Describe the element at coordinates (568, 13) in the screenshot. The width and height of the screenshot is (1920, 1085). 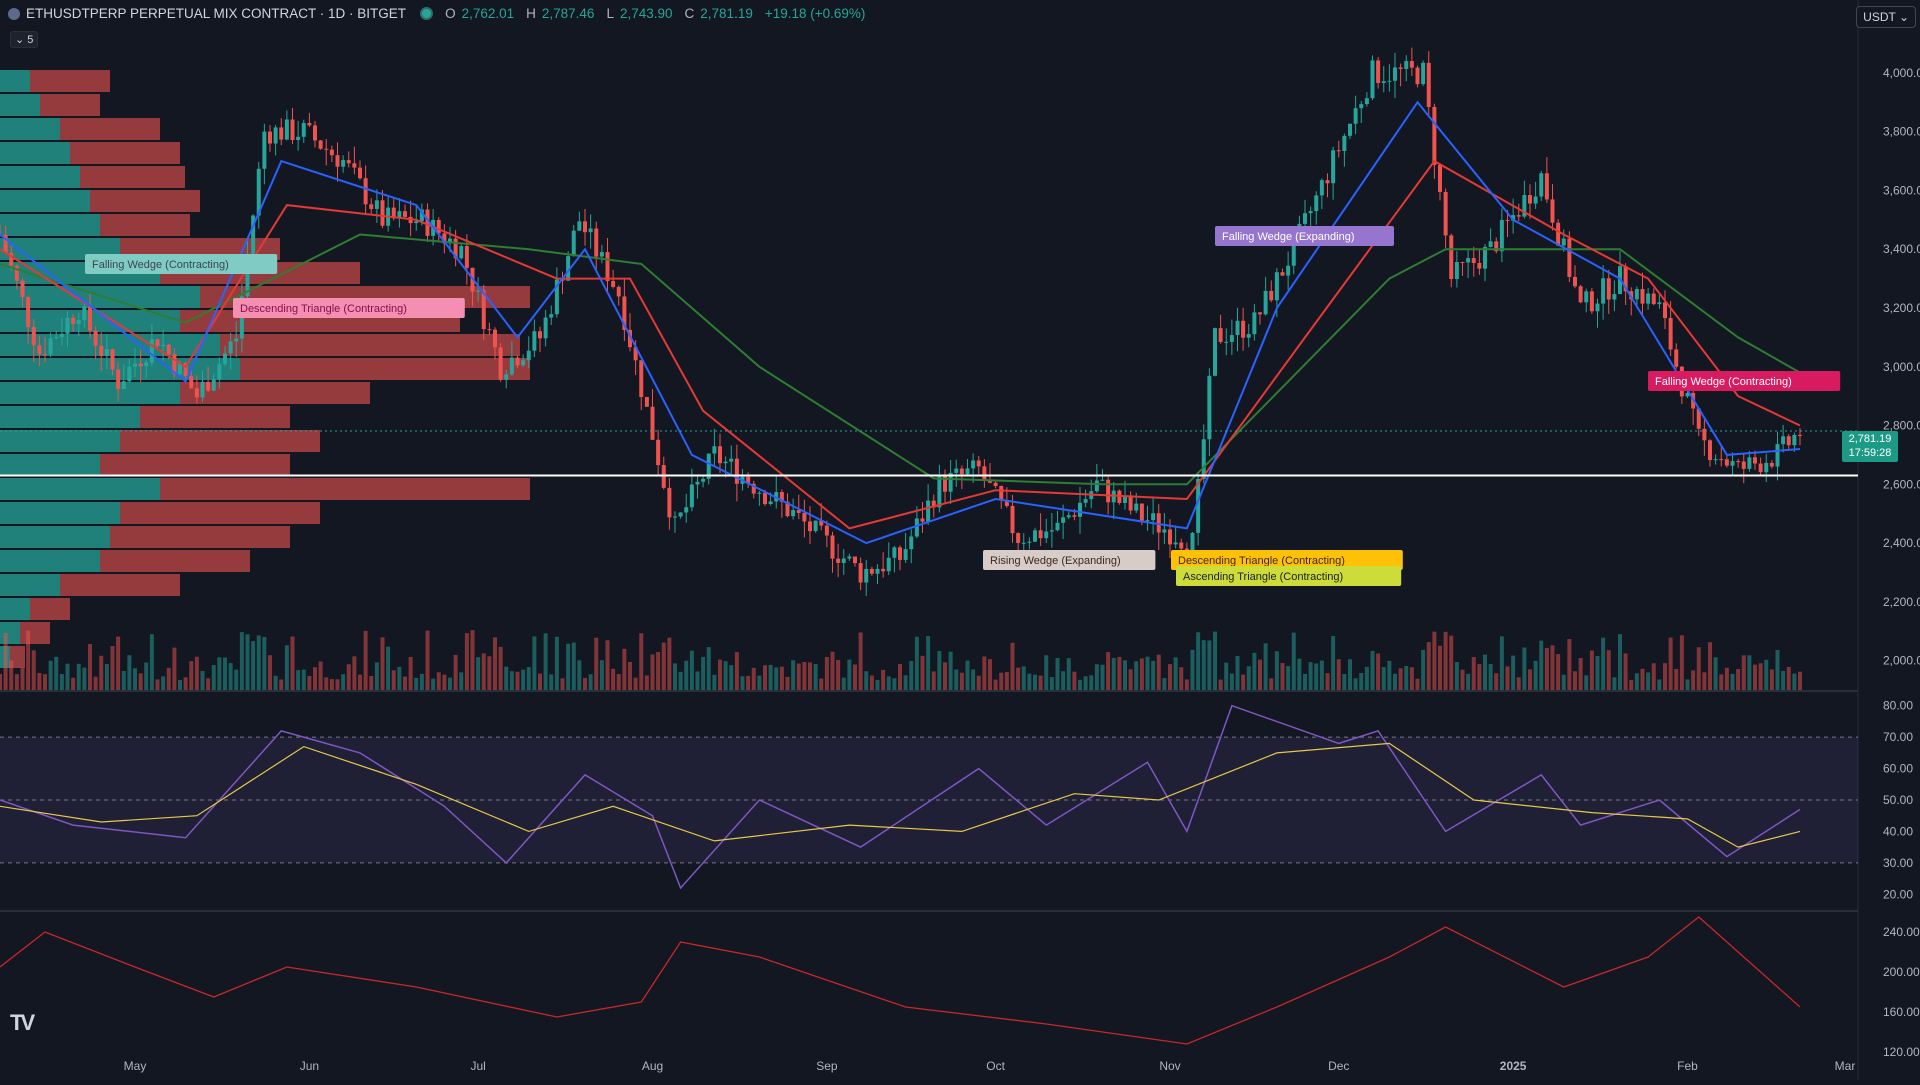
I see `high-value: 2,787.46` at that location.